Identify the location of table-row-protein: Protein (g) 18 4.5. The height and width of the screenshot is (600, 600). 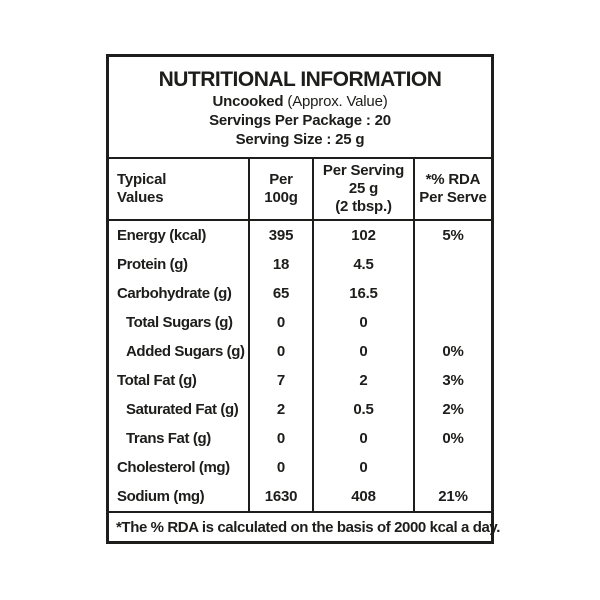
(300, 264).